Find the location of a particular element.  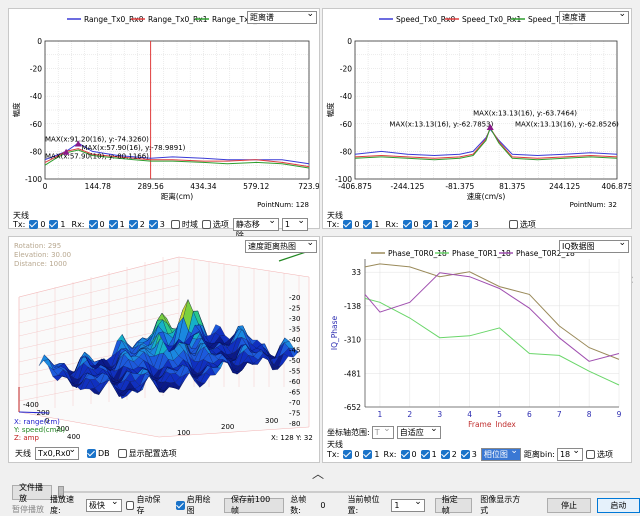

tx1-label: 1 is located at coordinates (63, 224).